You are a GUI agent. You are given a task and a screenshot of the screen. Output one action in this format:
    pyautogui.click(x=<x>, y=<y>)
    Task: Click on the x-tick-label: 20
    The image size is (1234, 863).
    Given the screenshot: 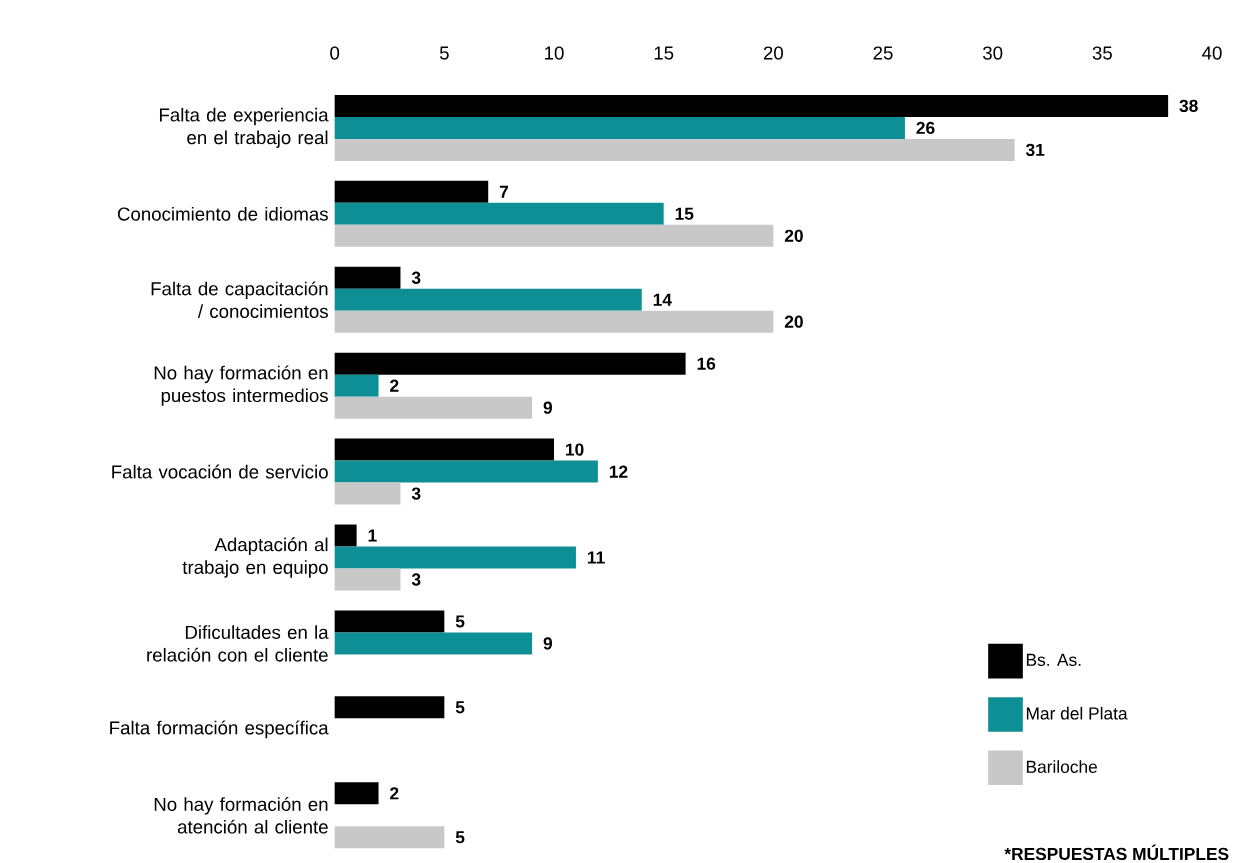 What is the action you would take?
    pyautogui.click(x=773, y=53)
    